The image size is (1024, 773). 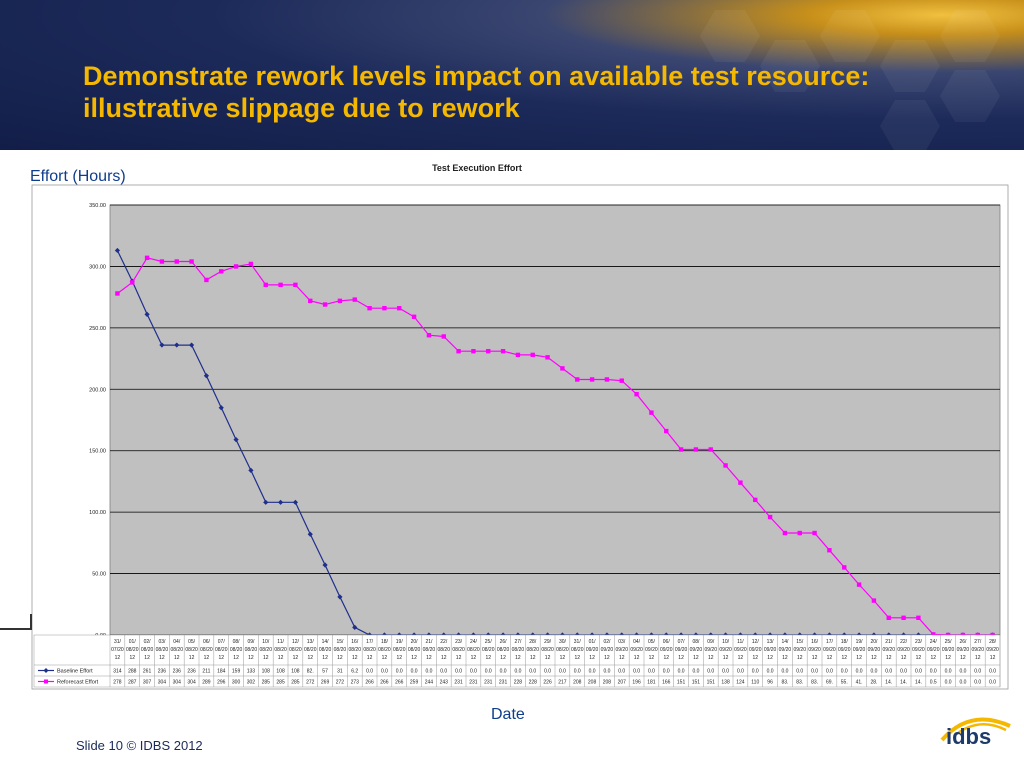 What do you see at coordinates (280, 642) in the screenshot?
I see `x-tick-label: 11/` at bounding box center [280, 642].